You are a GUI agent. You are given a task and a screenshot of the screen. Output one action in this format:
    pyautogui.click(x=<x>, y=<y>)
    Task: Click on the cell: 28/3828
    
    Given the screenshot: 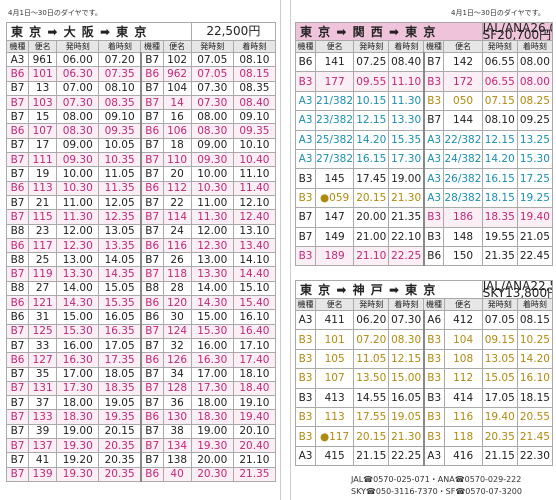 What is the action you would take?
    pyautogui.click(x=463, y=198)
    